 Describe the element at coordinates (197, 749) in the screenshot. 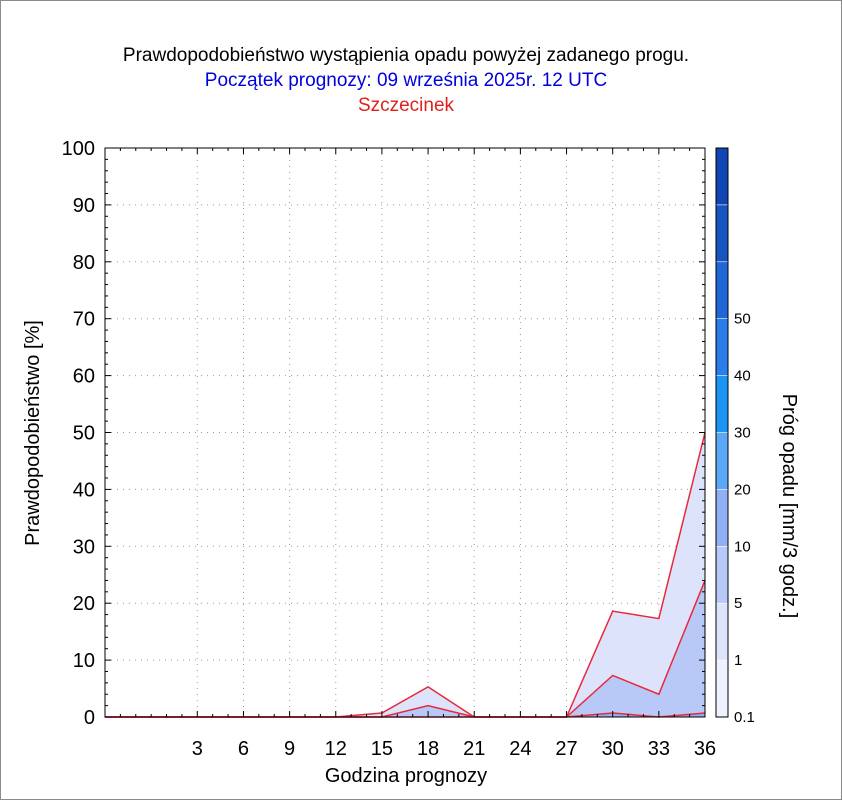

I see `x-tick-label: 3` at that location.